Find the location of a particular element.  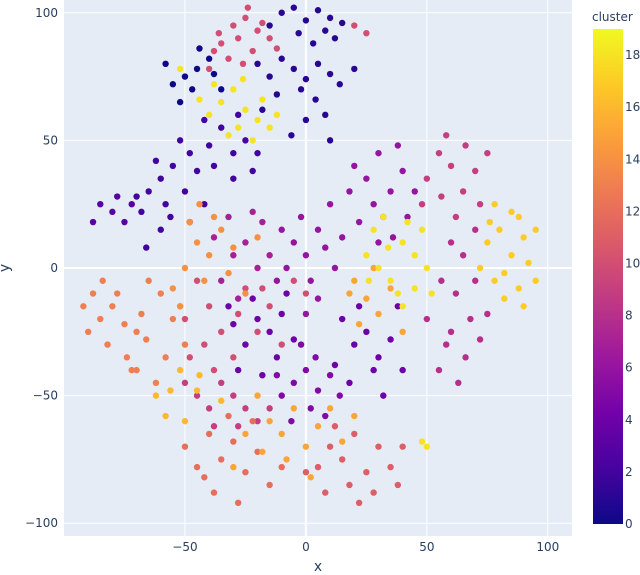

colorbar-ticks: 0 2 4 6 8 10 12 14 16 18 is located at coordinates (632, 289).